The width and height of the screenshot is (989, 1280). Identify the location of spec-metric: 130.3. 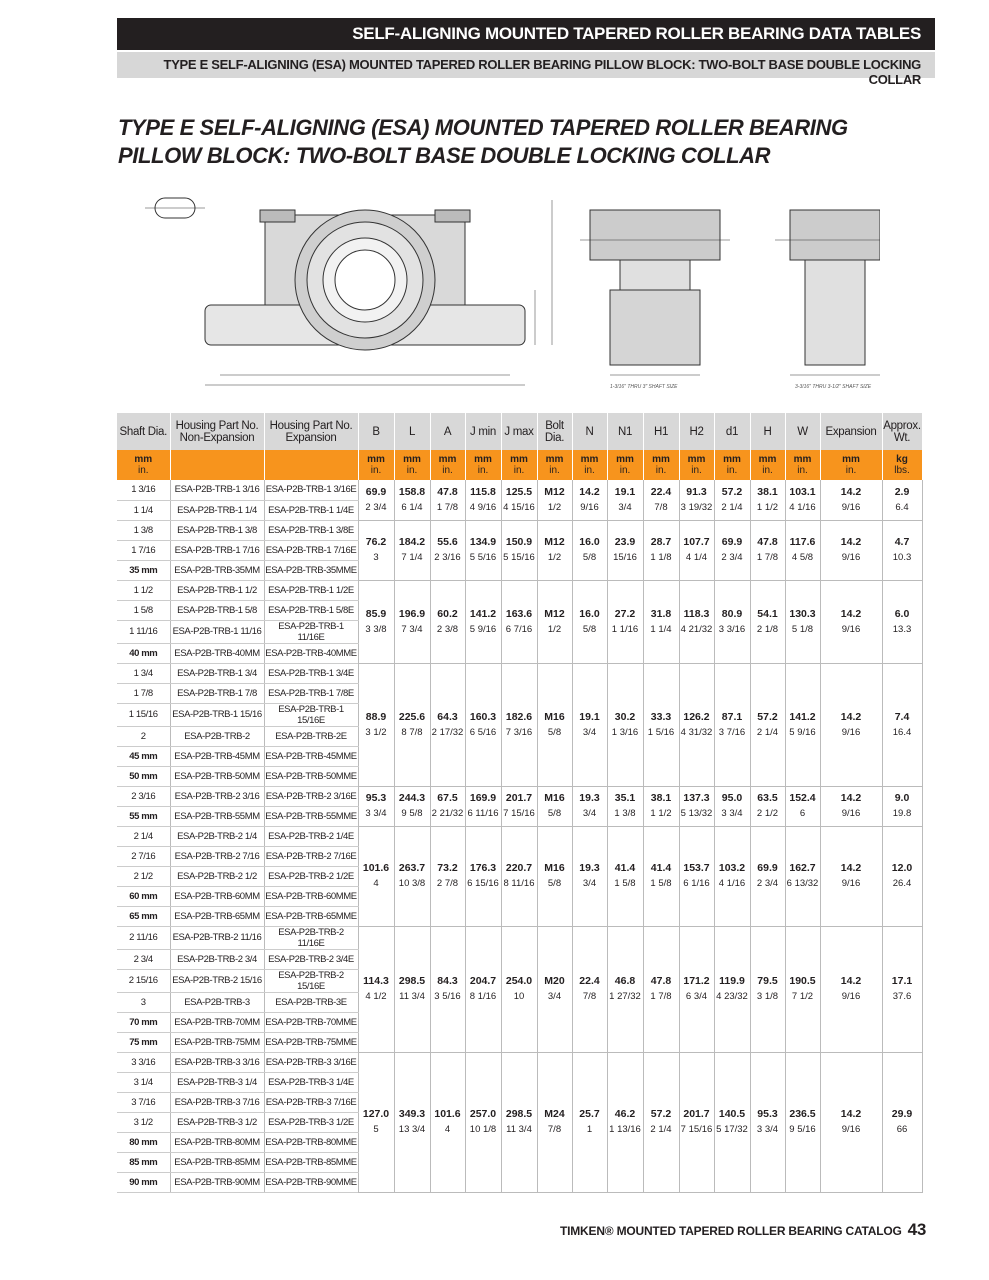
(802, 613).